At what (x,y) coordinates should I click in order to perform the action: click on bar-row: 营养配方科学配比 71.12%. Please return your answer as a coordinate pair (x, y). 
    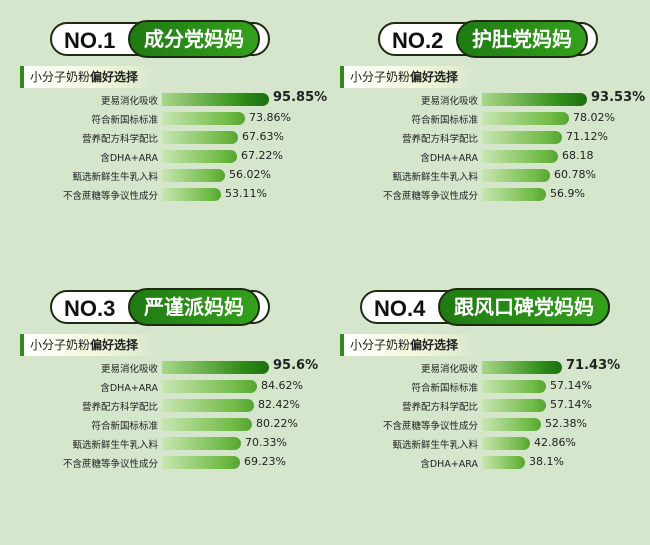
    Looking at the image, I should click on (480, 137).